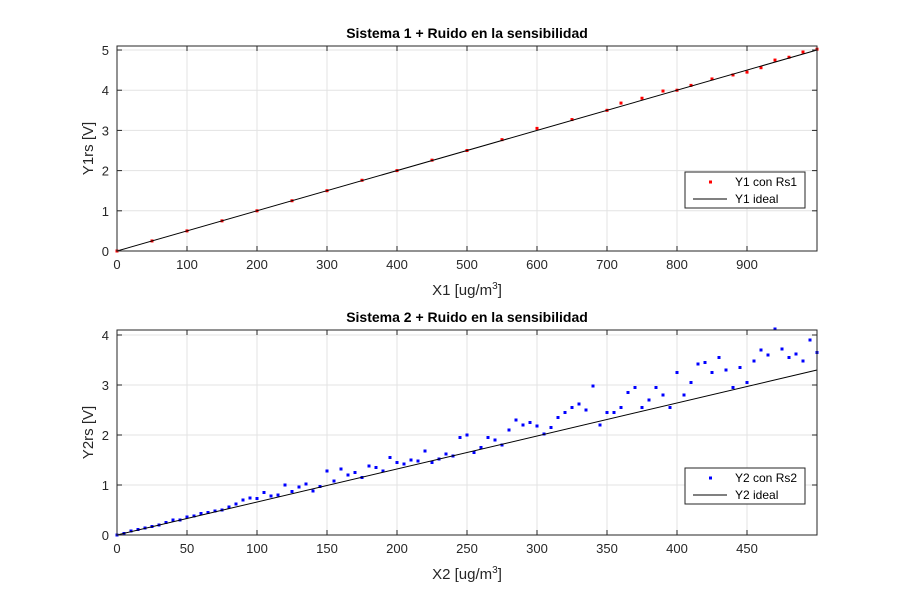  I want to click on x-tick-label: 0, so click(116, 264).